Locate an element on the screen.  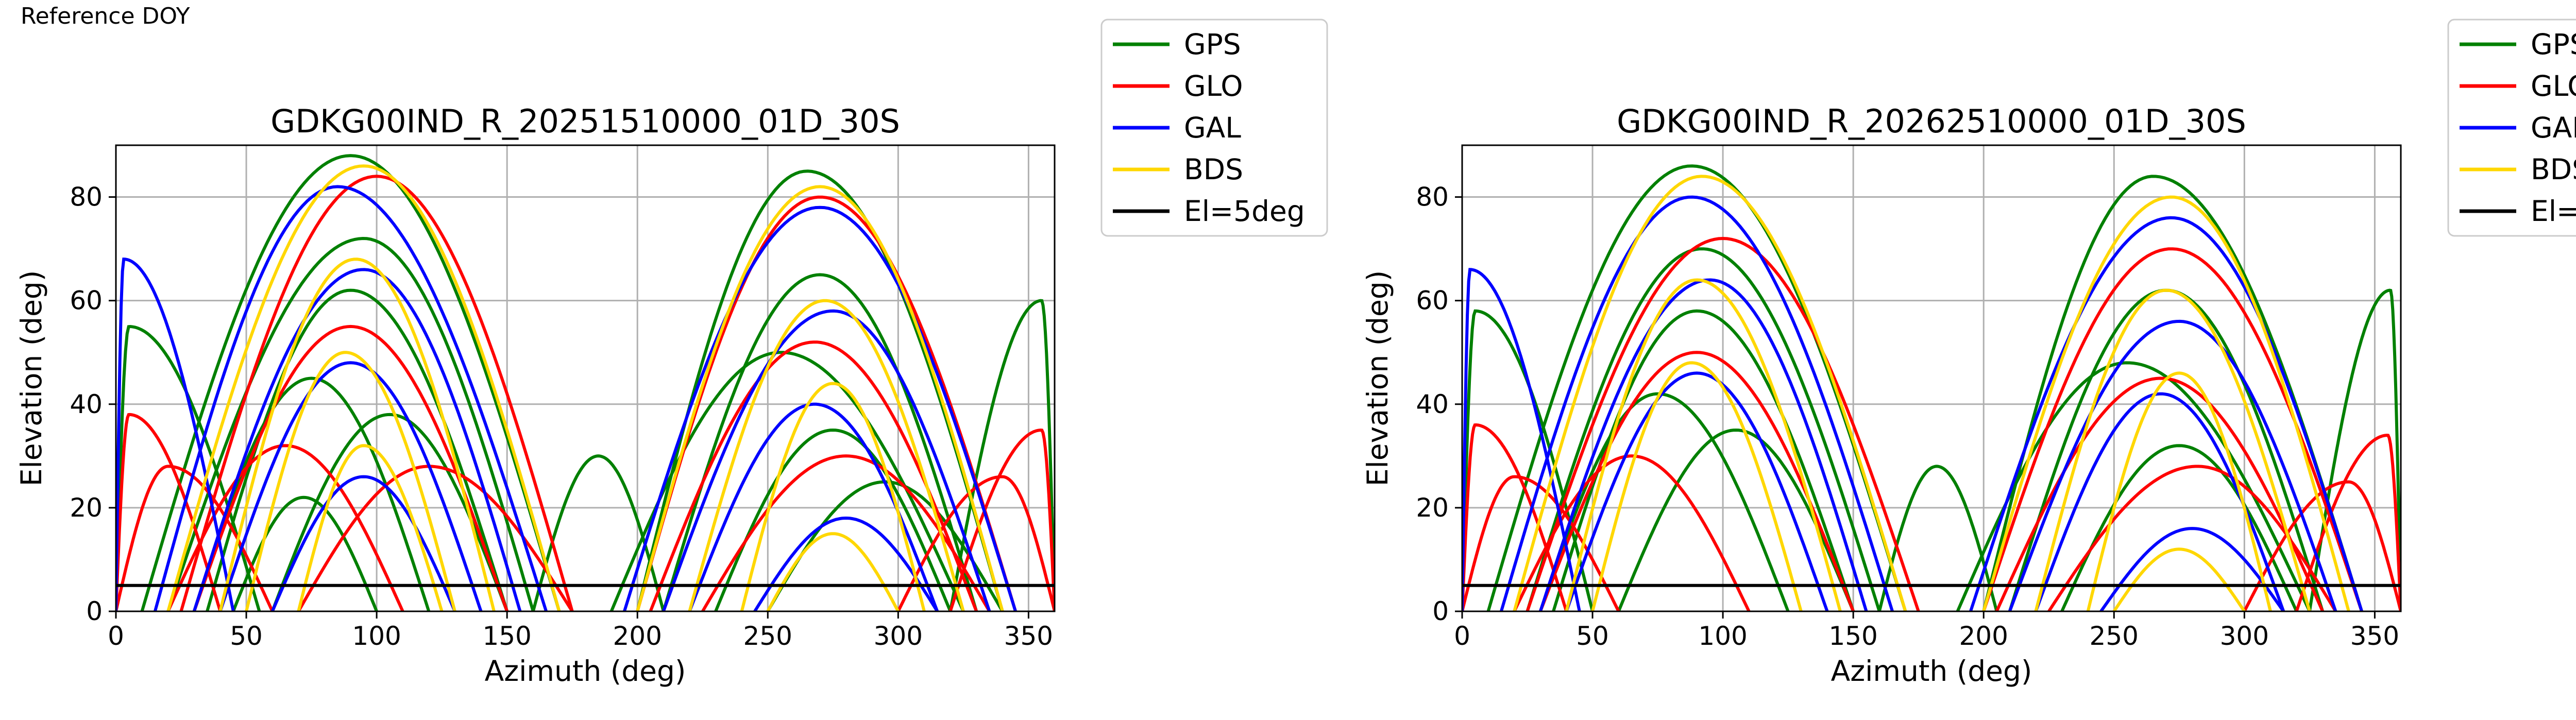
legend-label: BDS is located at coordinates (1214, 169).